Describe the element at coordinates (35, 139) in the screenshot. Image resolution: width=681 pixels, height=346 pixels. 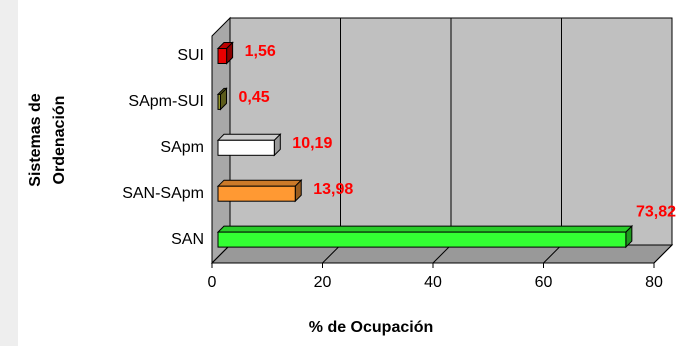
I see `y-axis-title-line: Sistemas de` at that location.